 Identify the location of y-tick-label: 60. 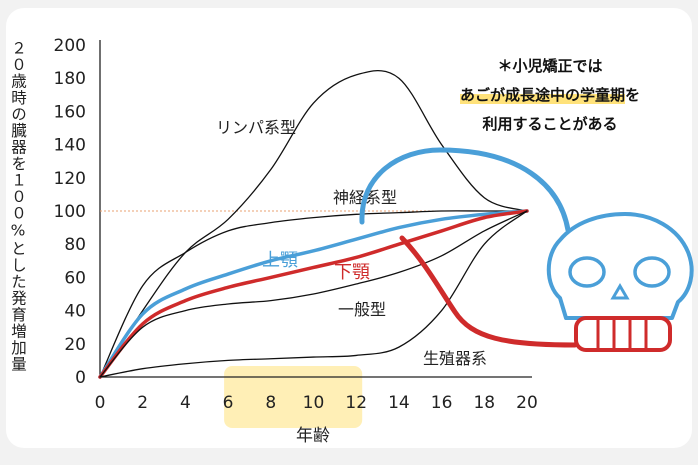
(75, 278).